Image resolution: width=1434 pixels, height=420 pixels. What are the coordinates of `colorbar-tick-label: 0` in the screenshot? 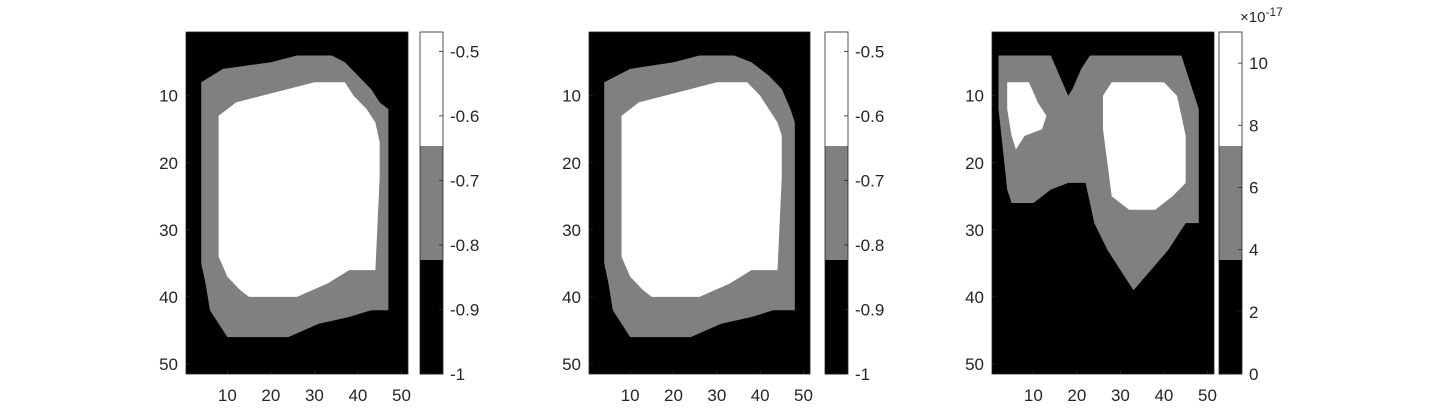 It's located at (1253, 374).